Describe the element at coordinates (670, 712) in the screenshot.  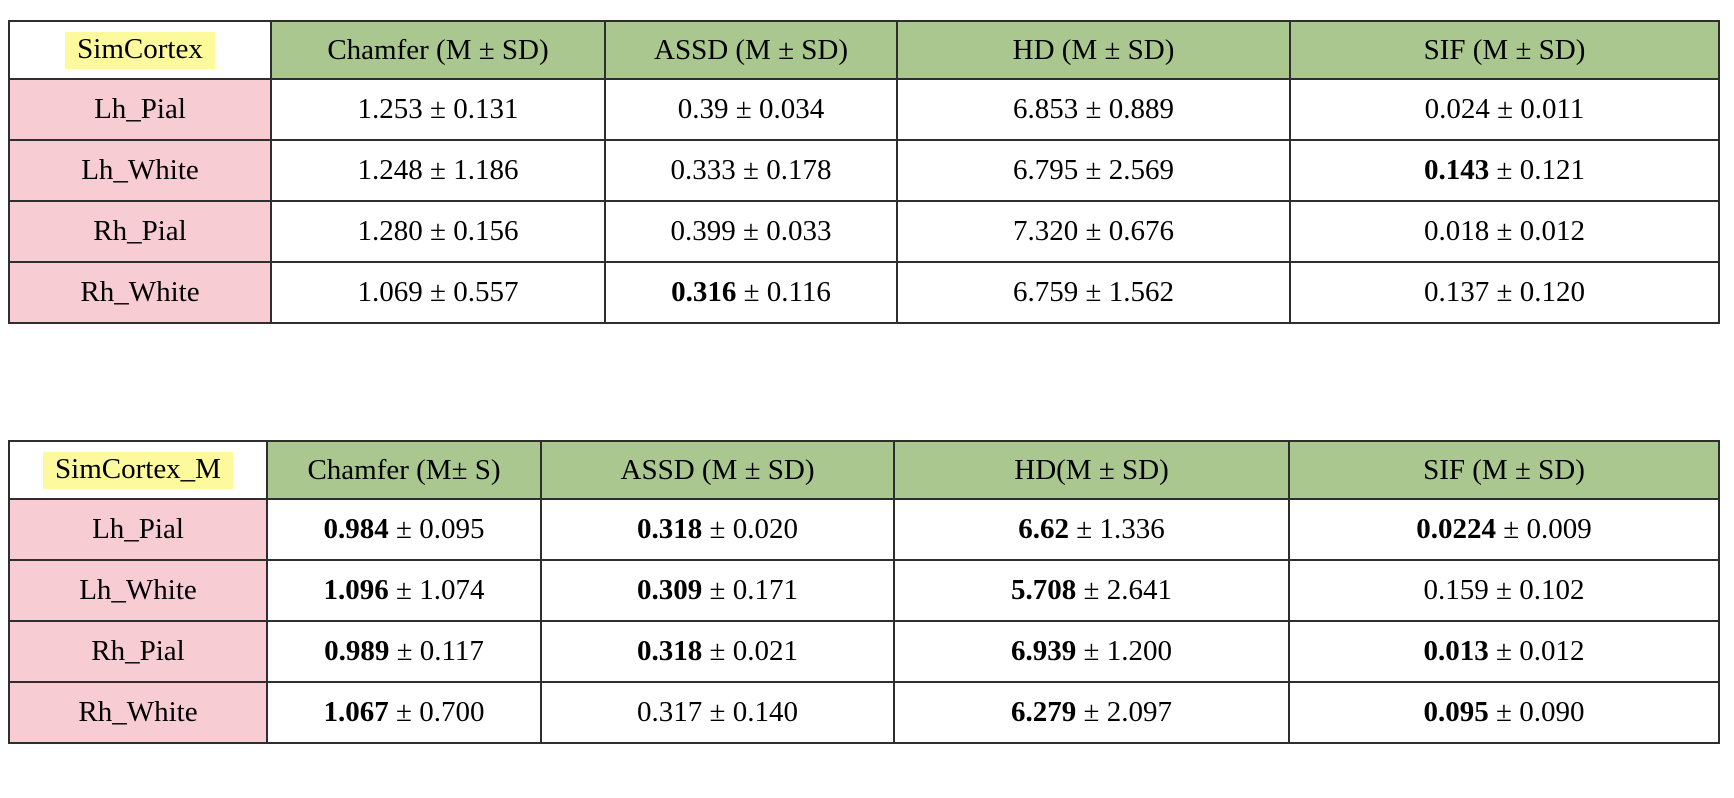
I see `mean-value: 0.317` at that location.